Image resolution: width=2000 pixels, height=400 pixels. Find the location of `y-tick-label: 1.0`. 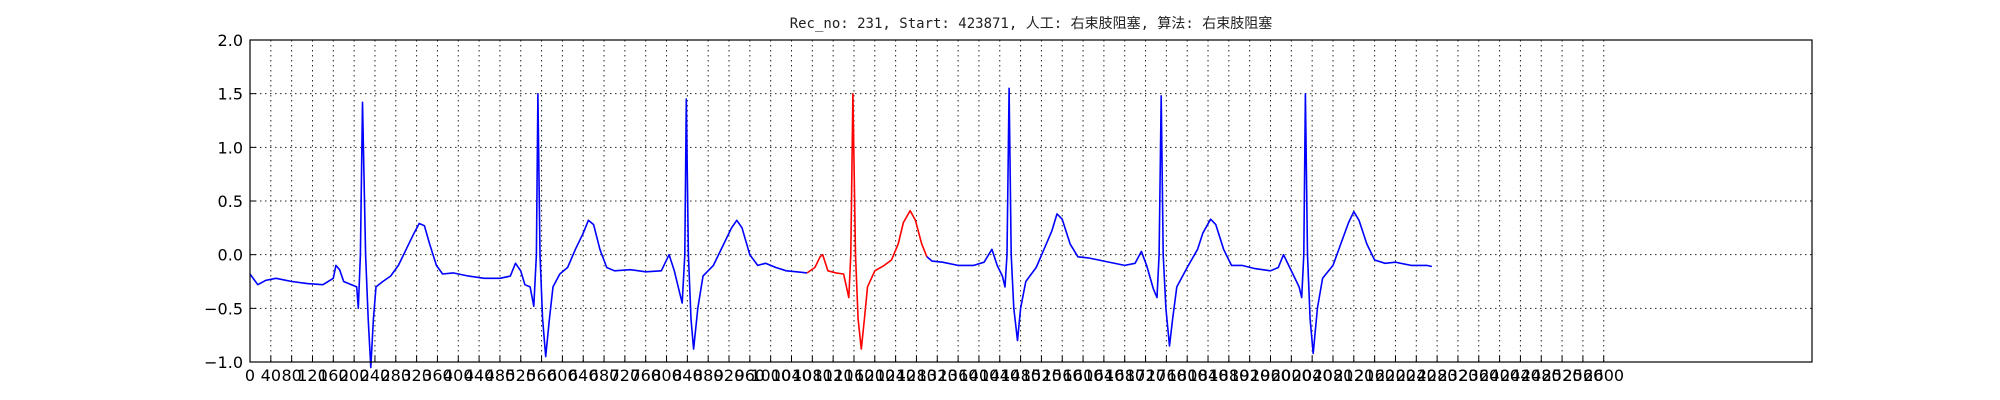

y-tick-label: 1.0 is located at coordinates (230, 147).